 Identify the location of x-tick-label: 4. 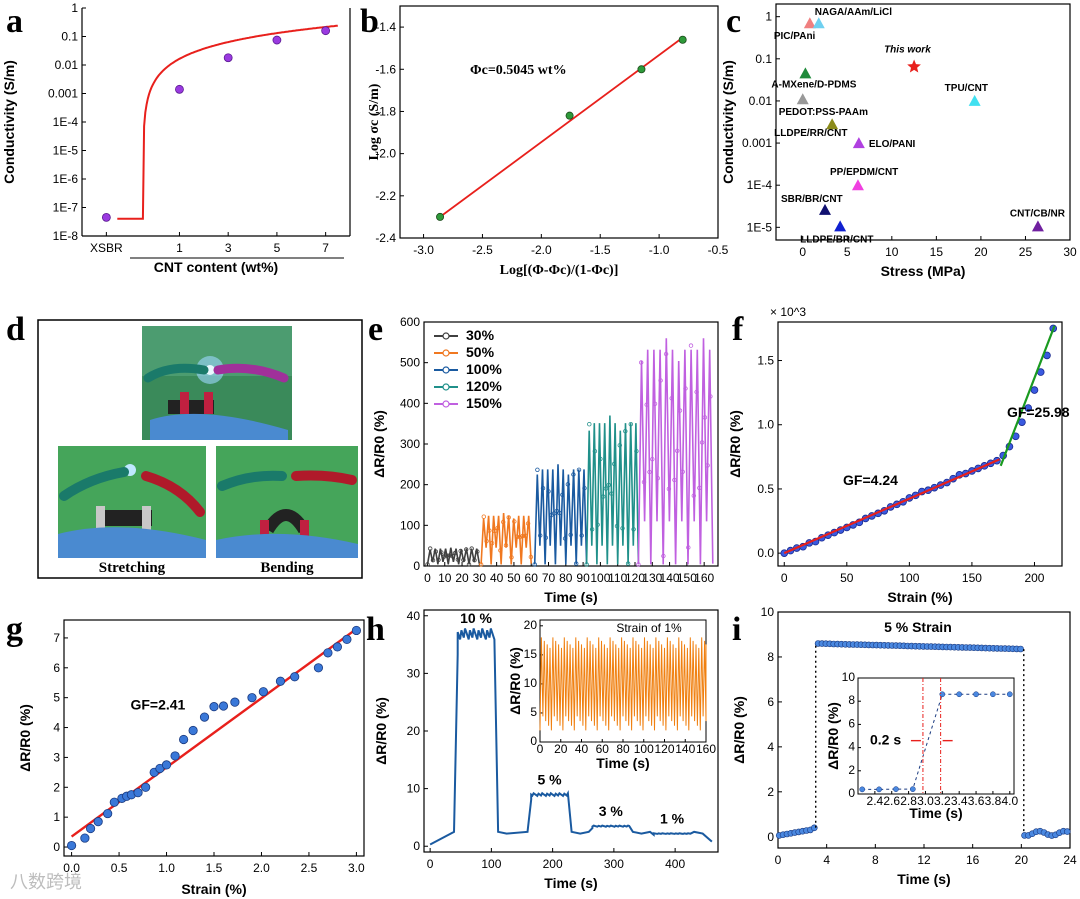
(826, 860).